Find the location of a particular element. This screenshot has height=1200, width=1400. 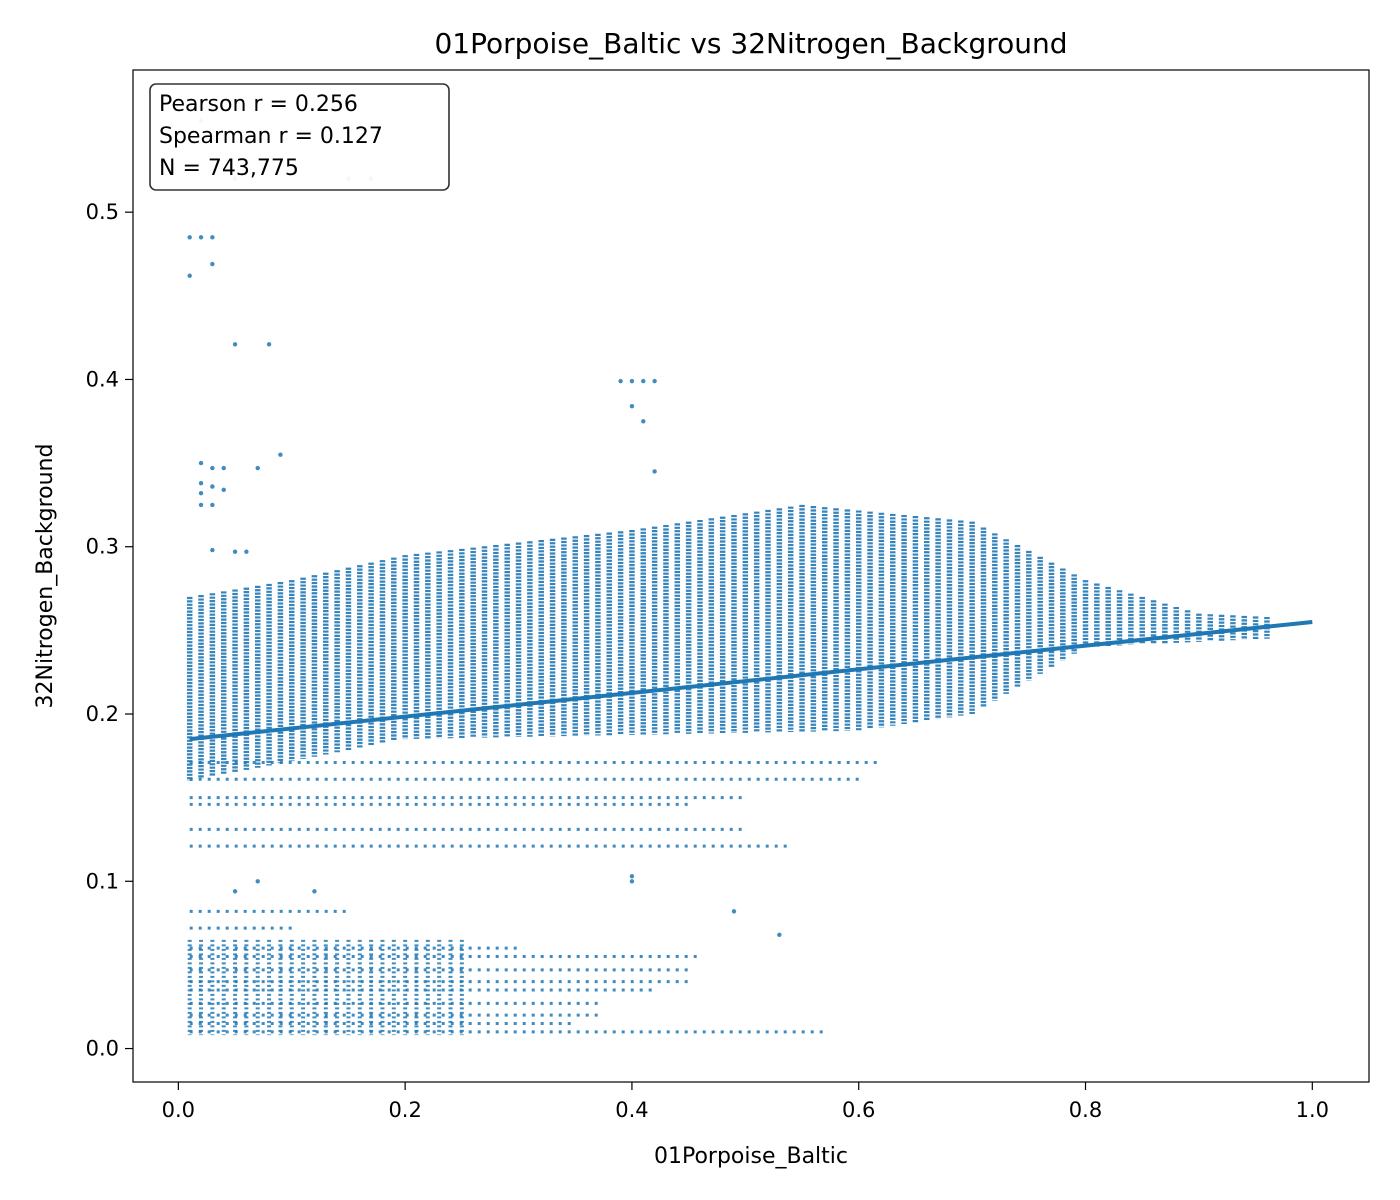

regression-line is located at coordinates (751, 681).